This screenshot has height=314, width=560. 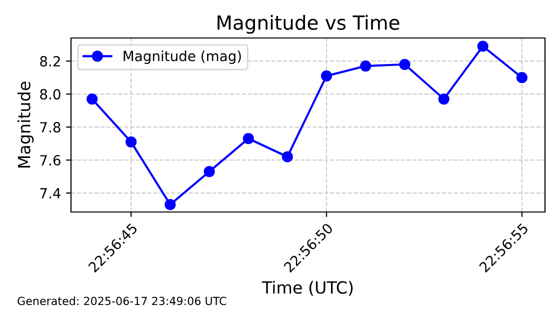 I want to click on chart-title: Magnitude vs Time, so click(x=309, y=24).